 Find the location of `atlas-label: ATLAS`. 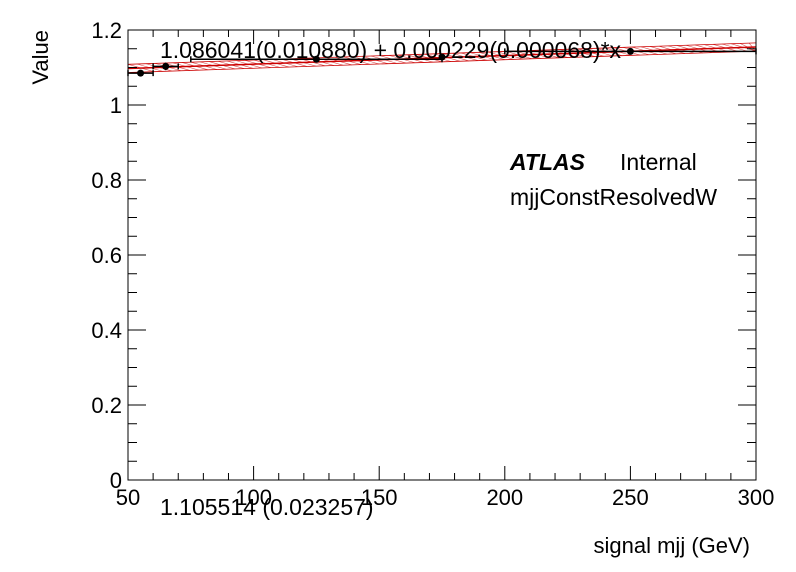

atlas-label: ATLAS is located at coordinates (547, 162).